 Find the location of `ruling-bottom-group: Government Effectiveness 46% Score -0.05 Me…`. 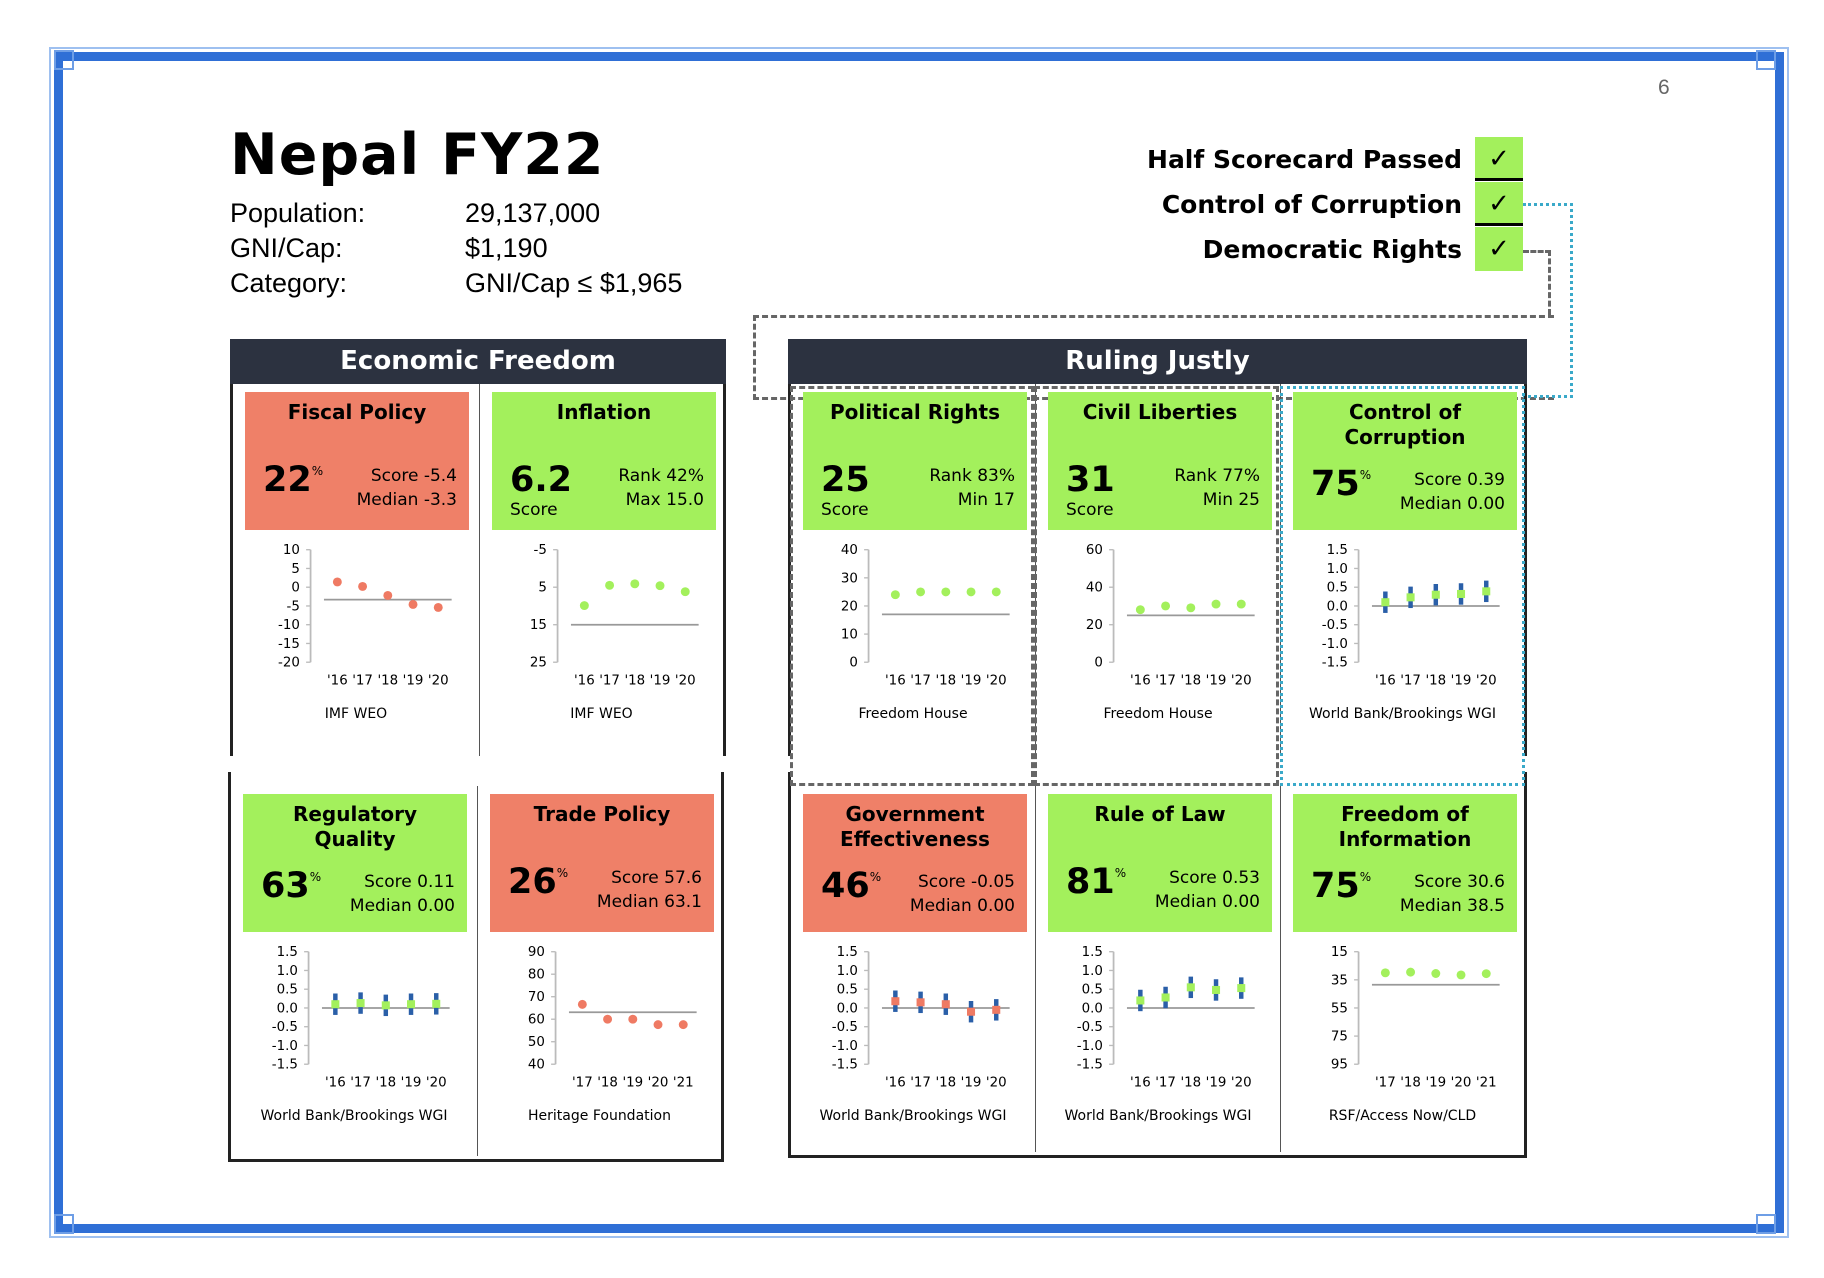

ruling-bottom-group: Government Effectiveness 46% Score -0.05 Me… is located at coordinates (1157, 965).